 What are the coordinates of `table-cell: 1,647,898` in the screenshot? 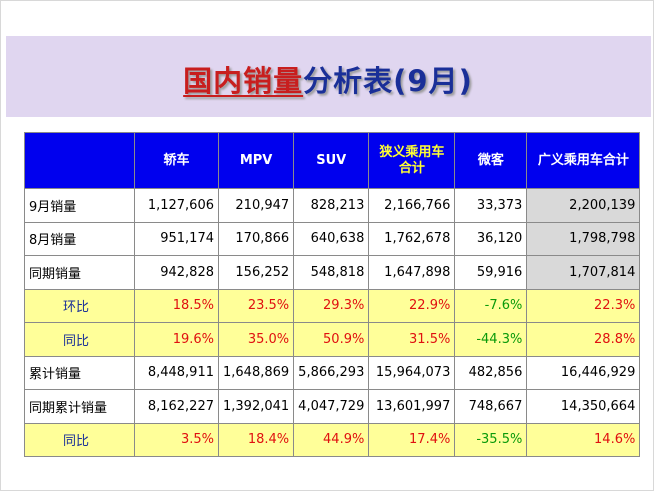 It's located at (412, 272).